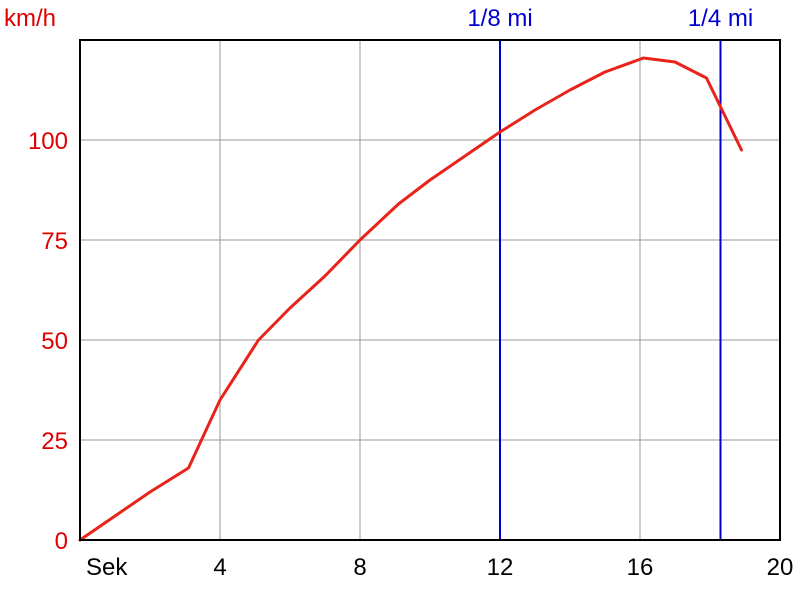  Describe the element at coordinates (54, 441) in the screenshot. I see `y-tick-label: 25` at that location.